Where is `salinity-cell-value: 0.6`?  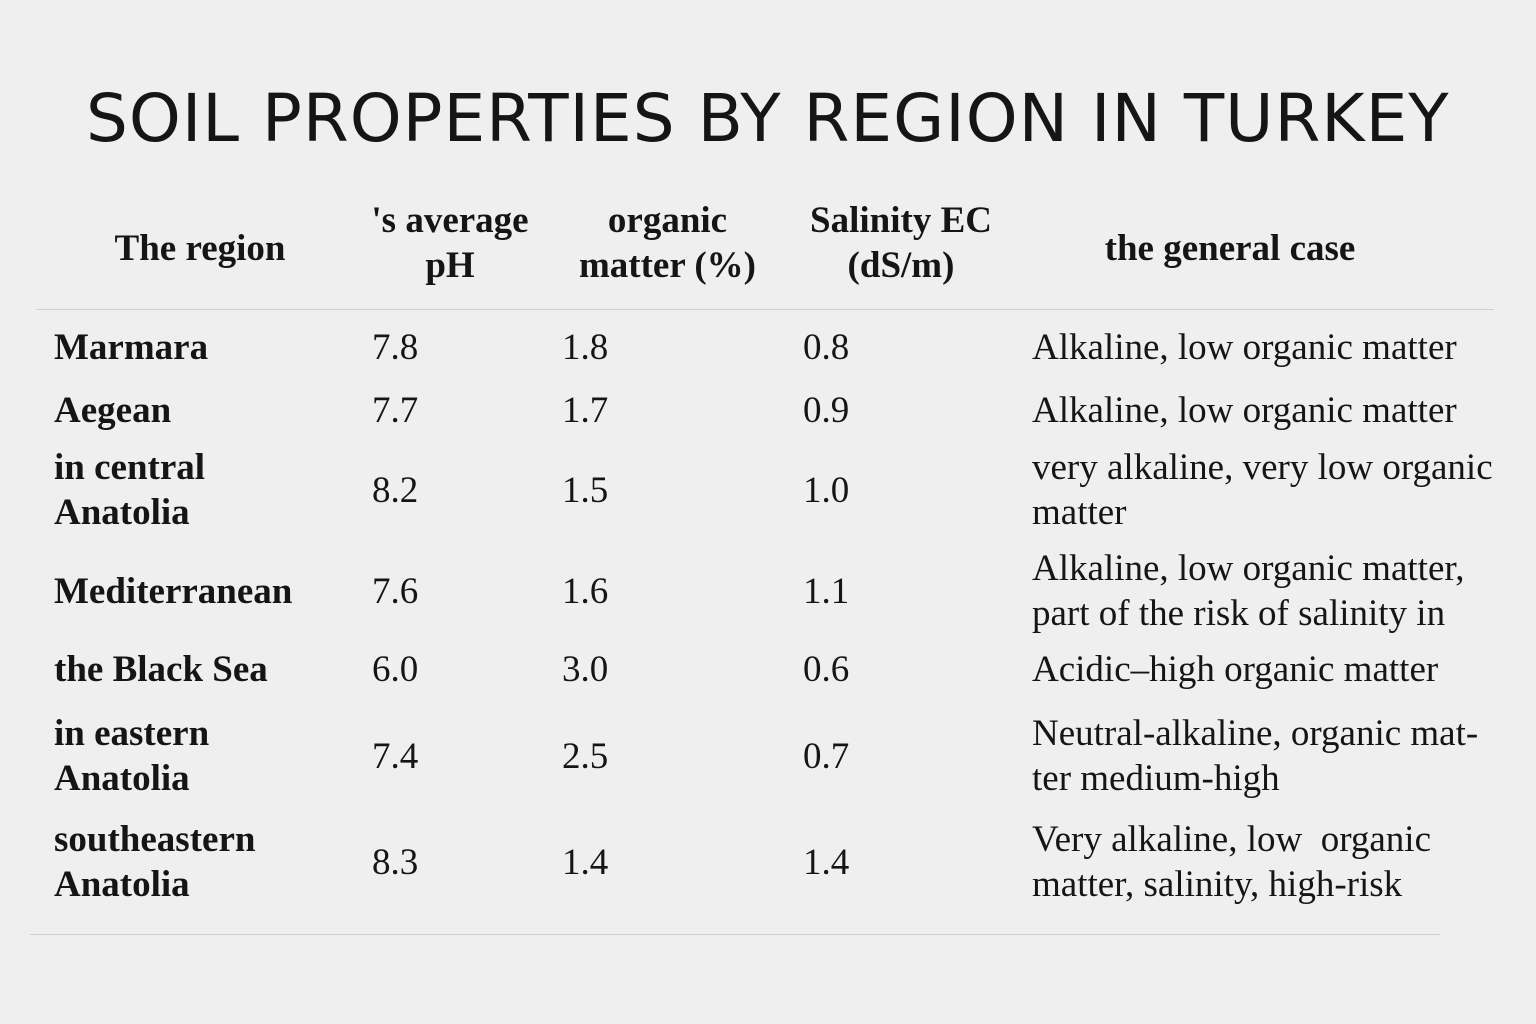 salinity-cell-value: 0.6 is located at coordinates (826, 669).